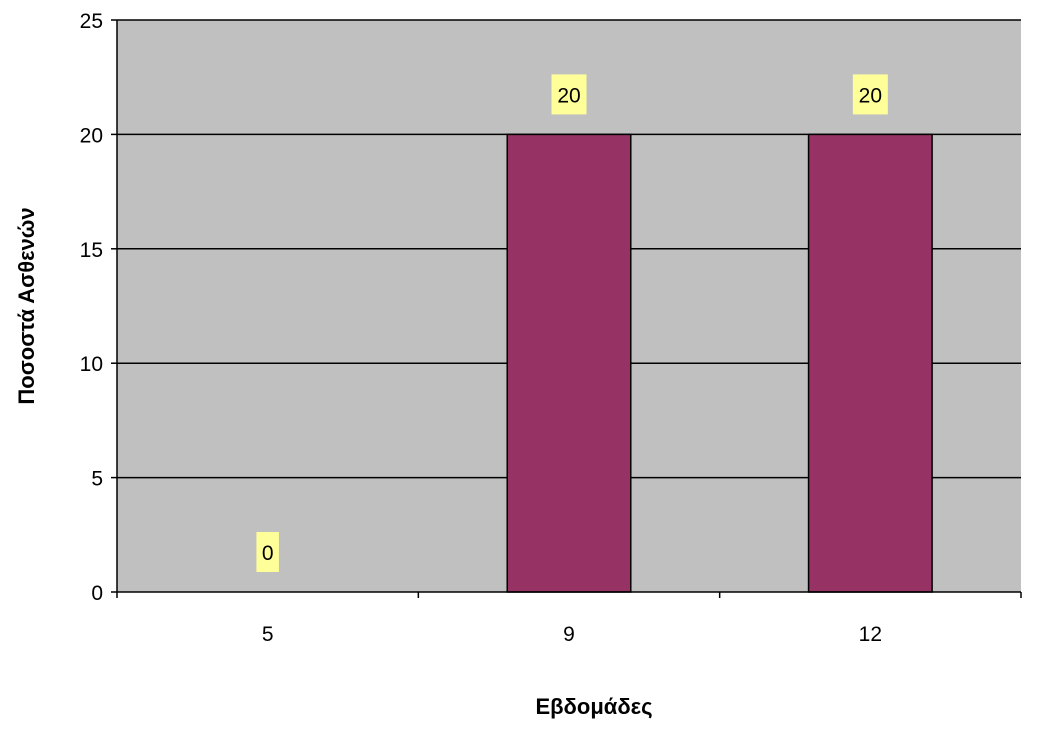  I want to click on data-label: 0, so click(268, 553).